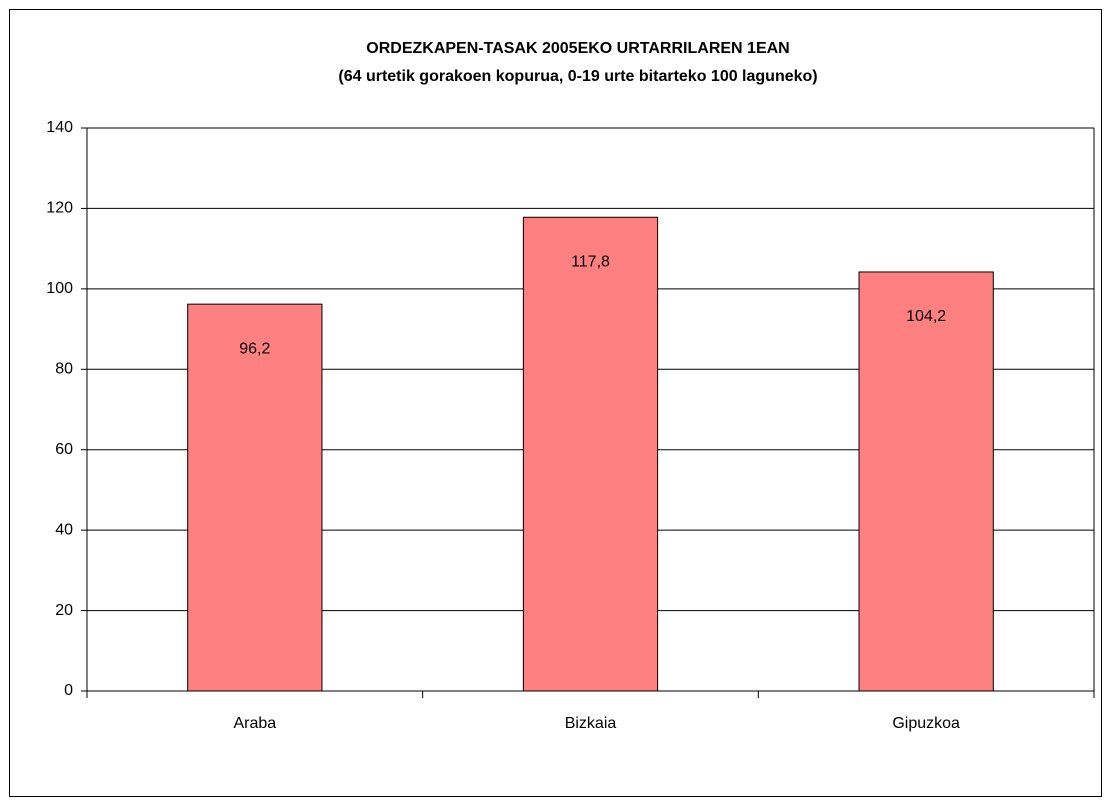  I want to click on data-label: 117,8, so click(590, 261).